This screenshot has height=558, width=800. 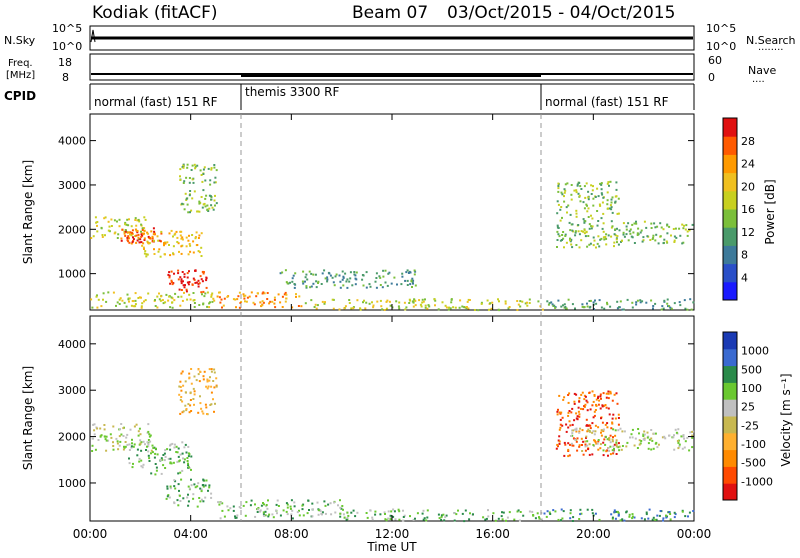 I want to click on colorbar-frame, so click(x=730, y=209).